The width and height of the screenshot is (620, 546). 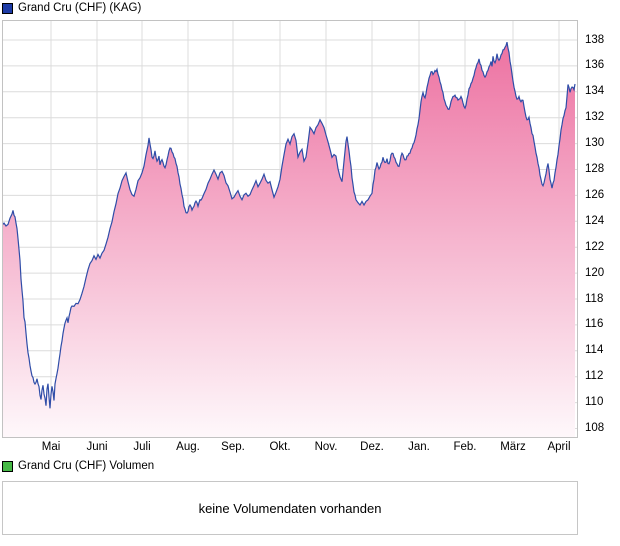 I want to click on x-axis-label: März, so click(x=513, y=447).